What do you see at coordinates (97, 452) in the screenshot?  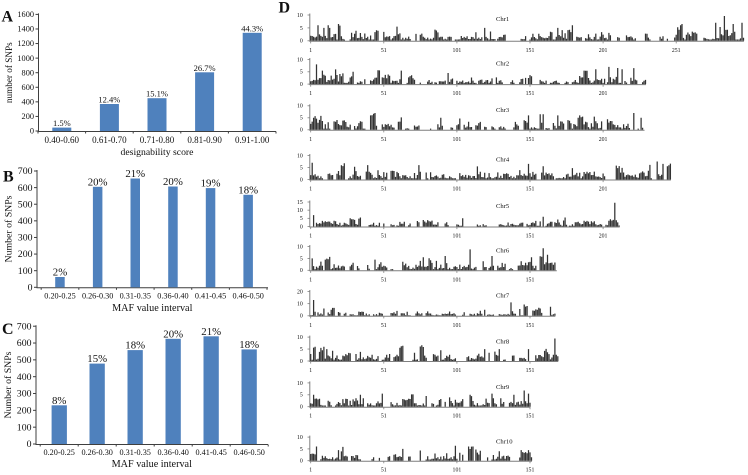 I see `svg-text: 0.26-0.30` at bounding box center [97, 452].